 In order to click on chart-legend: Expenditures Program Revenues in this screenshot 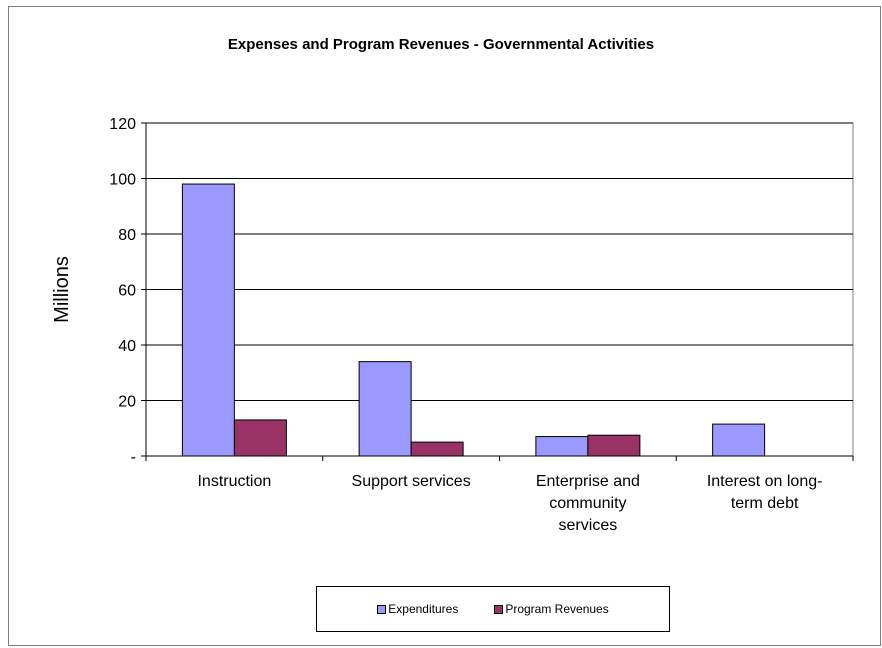, I will do `click(493, 609)`.